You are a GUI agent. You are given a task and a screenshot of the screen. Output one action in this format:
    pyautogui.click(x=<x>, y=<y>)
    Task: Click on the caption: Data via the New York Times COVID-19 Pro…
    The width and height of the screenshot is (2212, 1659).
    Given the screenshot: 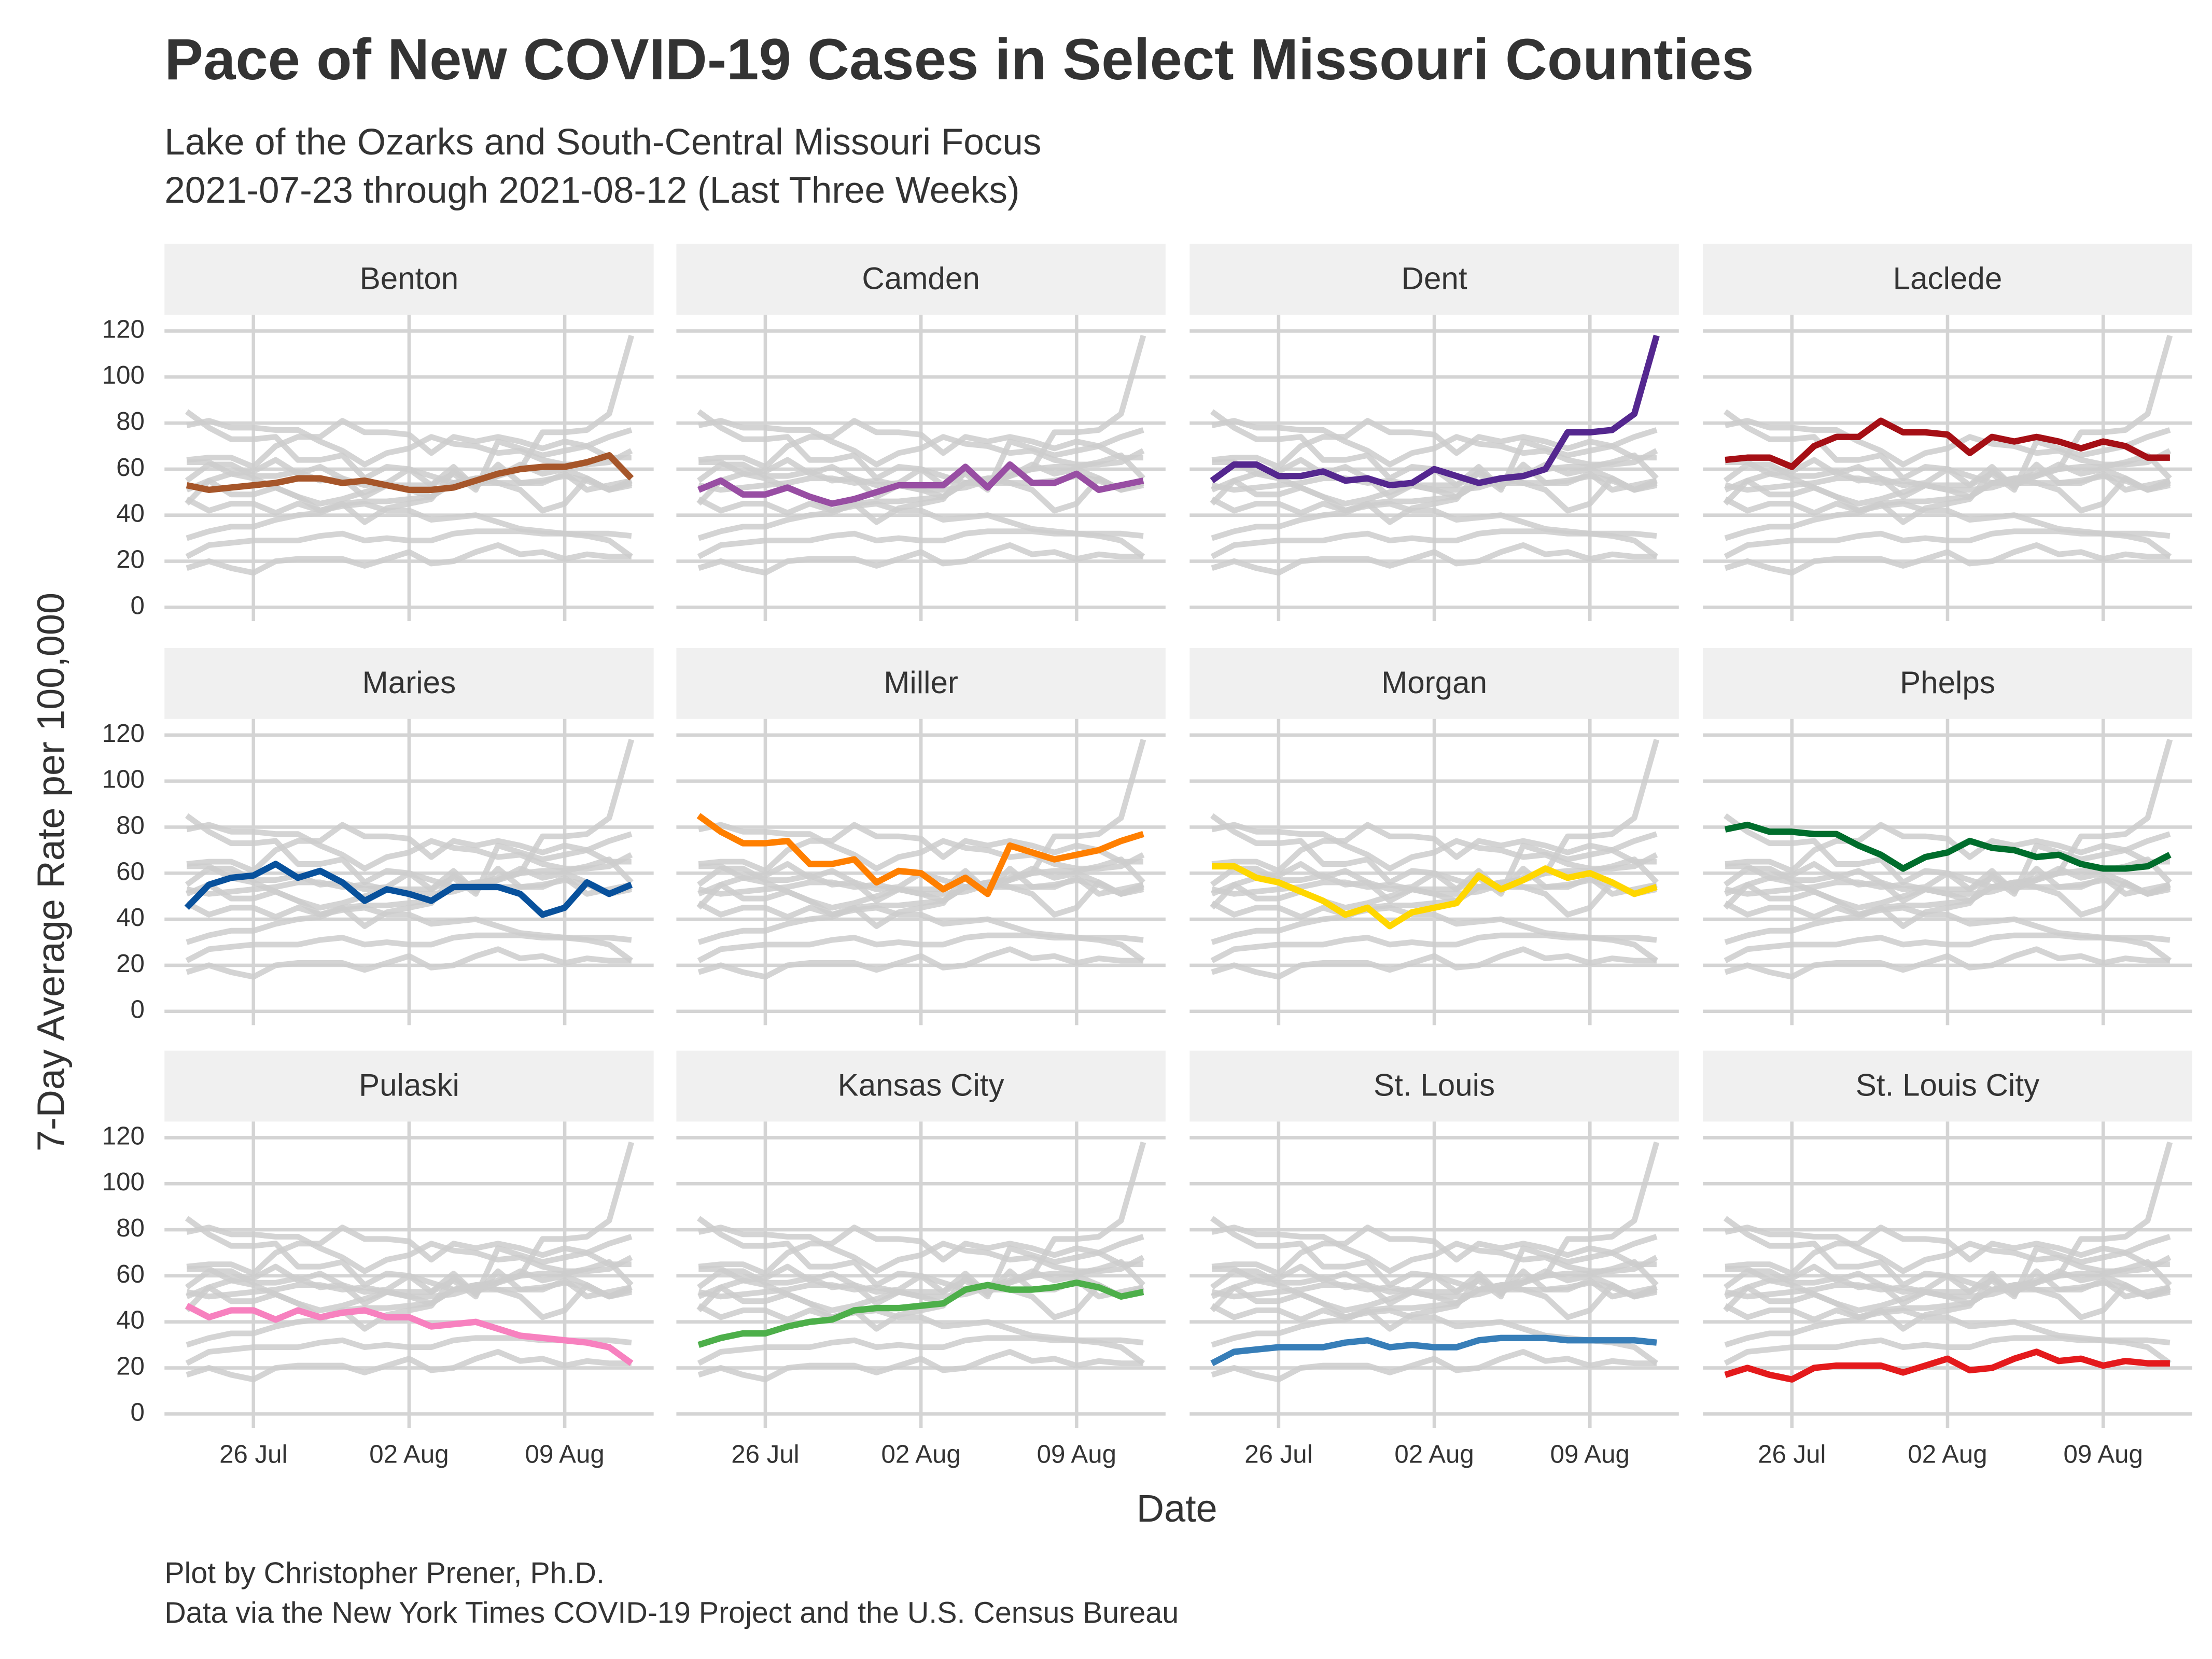 What is the action you would take?
    pyautogui.click(x=671, y=1612)
    